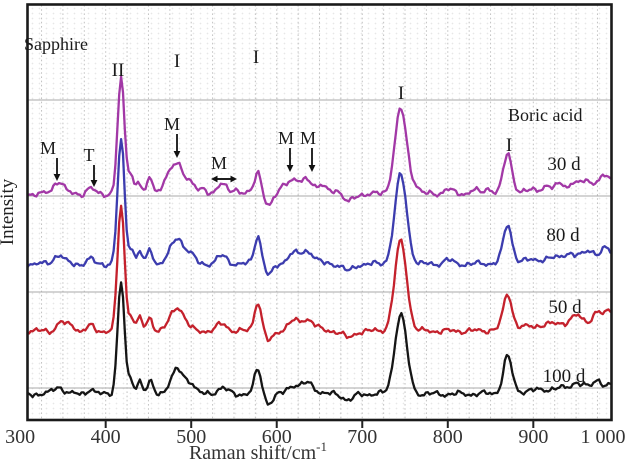 This screenshot has width=627, height=469. Describe the element at coordinates (277, 437) in the screenshot. I see `x-tick-label: 600` at that location.